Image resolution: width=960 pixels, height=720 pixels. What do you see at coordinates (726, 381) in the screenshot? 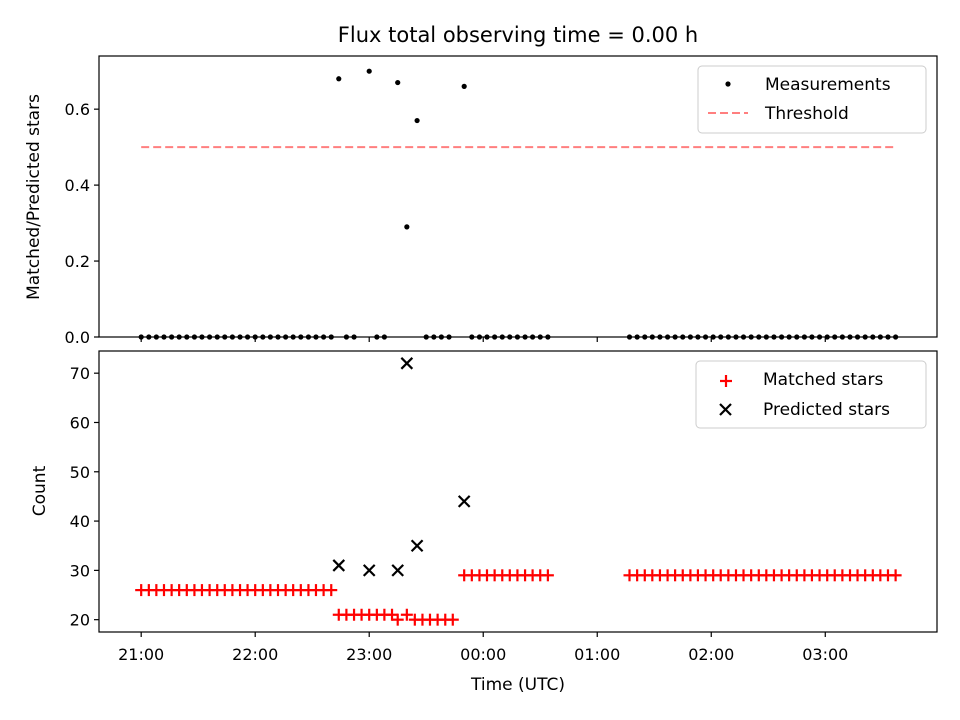
I see `legend-matched-marker` at bounding box center [726, 381].